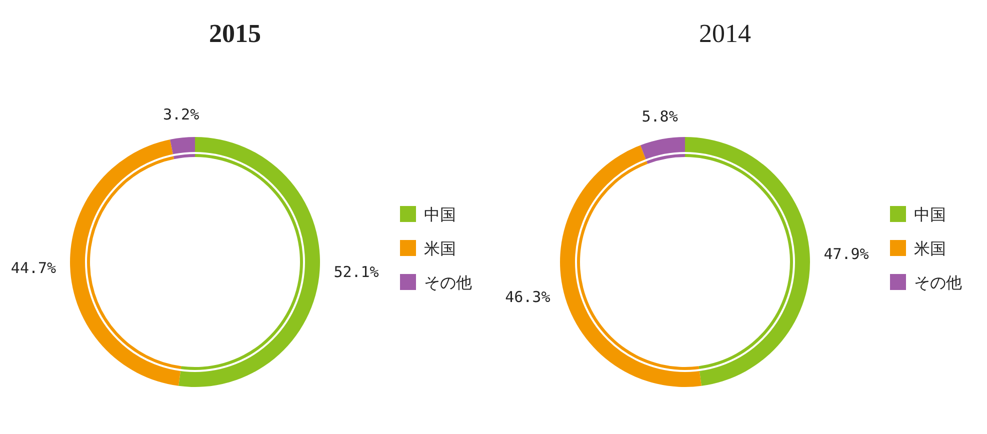  What do you see at coordinates (181, 115) in the screenshot?
I see `data-label: 3.2%` at bounding box center [181, 115].